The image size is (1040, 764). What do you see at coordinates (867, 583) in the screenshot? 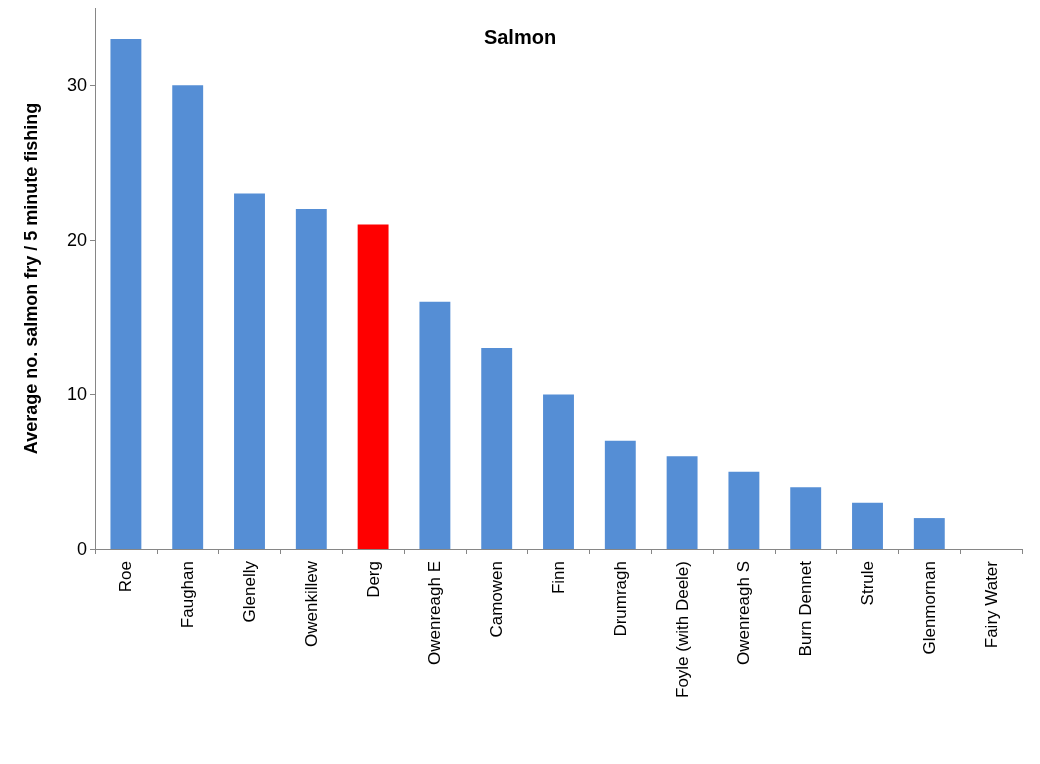
I see `x-tick-label: Strule` at bounding box center [867, 583].